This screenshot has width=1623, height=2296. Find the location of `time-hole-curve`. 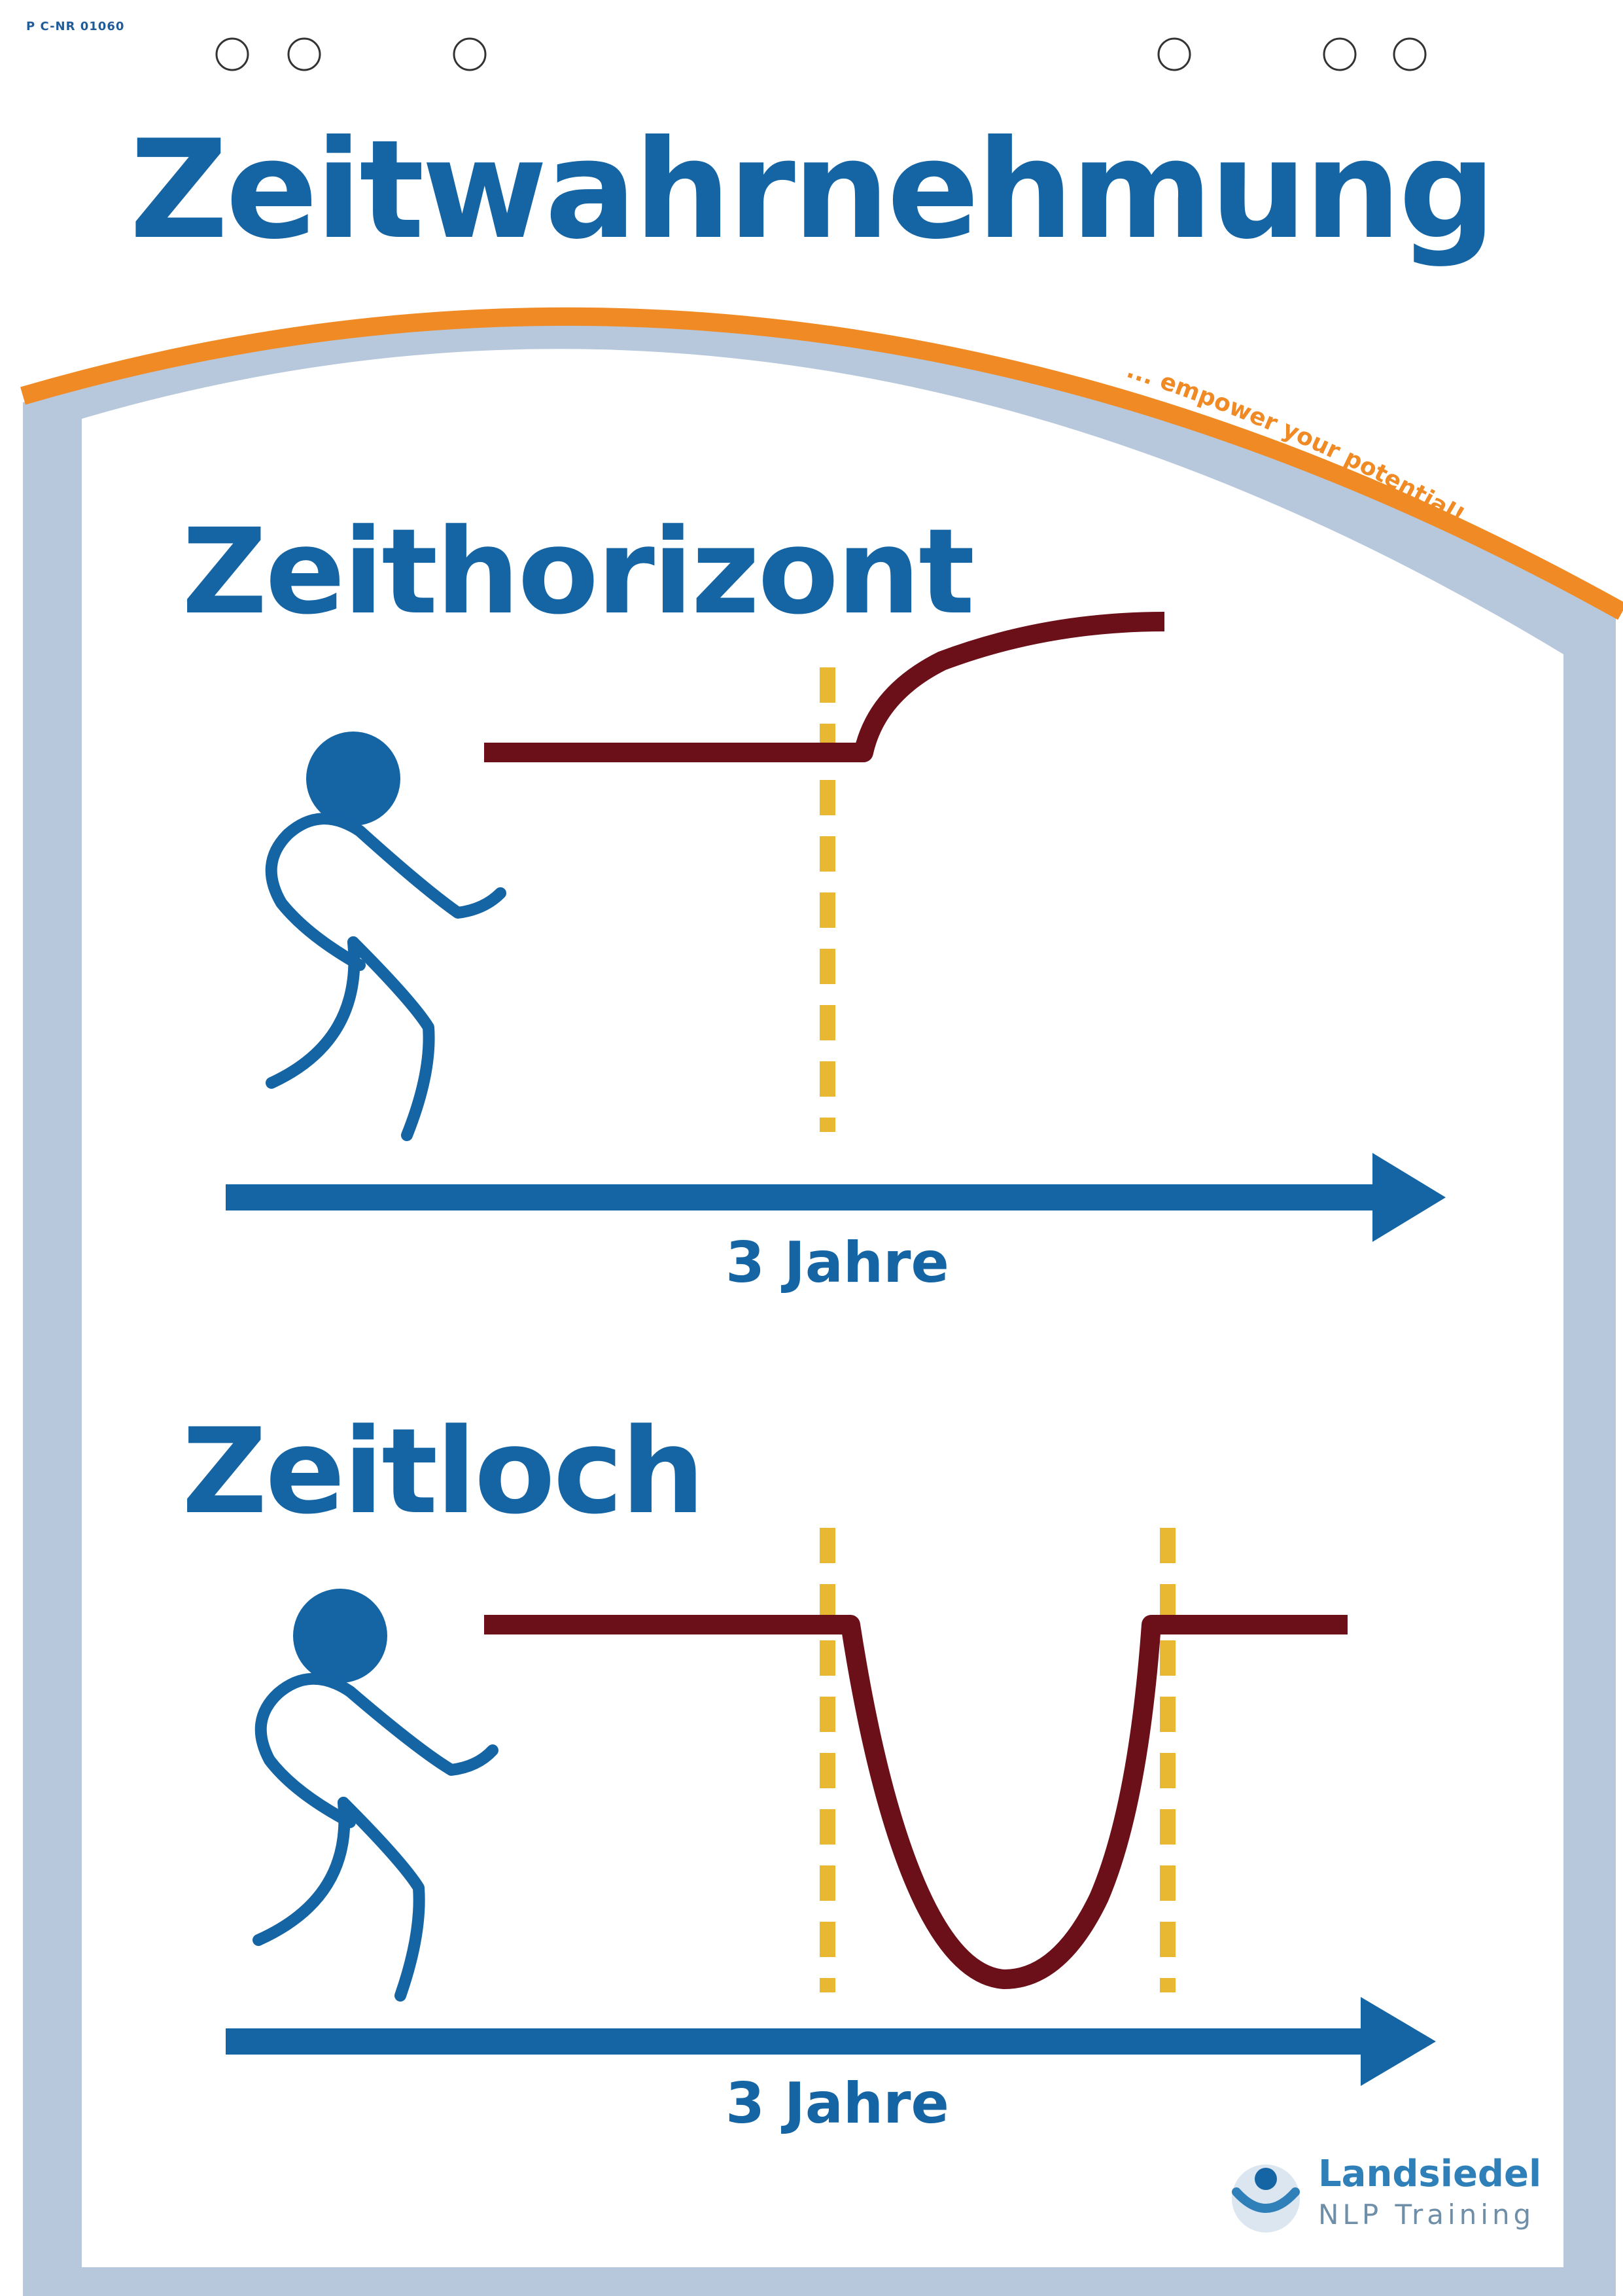

time-hole-curve is located at coordinates (916, 1802).